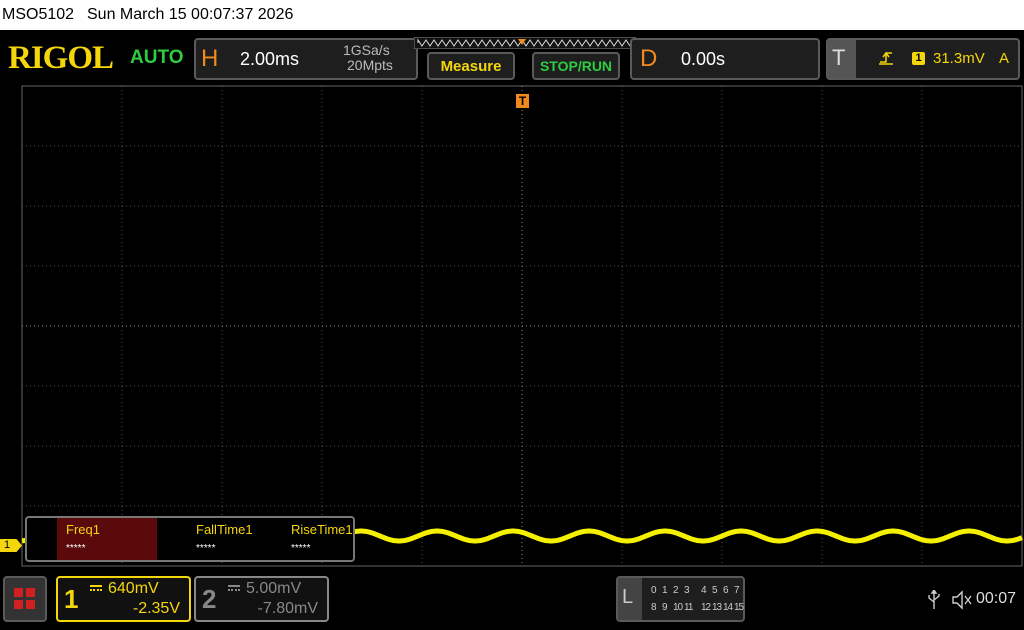  What do you see at coordinates (1004, 58) in the screenshot?
I see `trigger-coupling: A` at bounding box center [1004, 58].